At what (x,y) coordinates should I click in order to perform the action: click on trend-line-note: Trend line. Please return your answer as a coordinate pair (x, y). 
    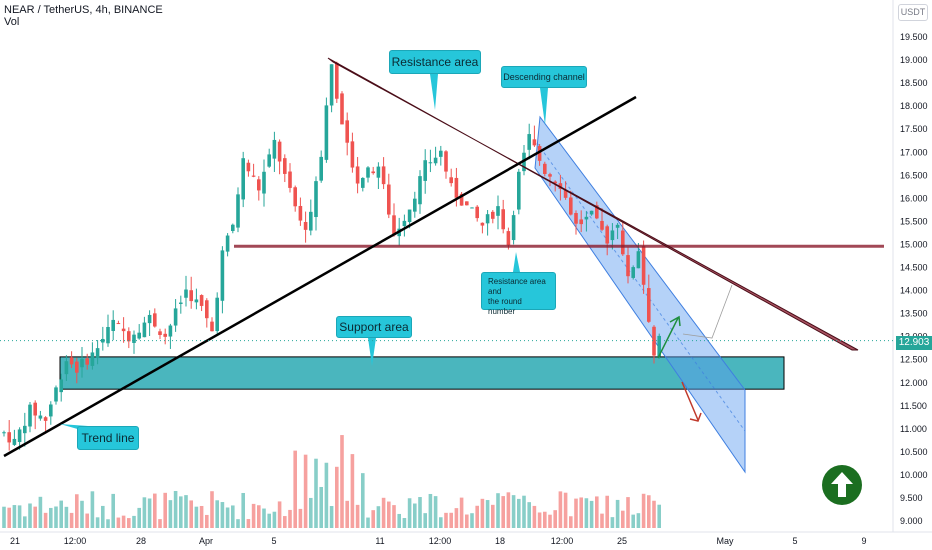
    Looking at the image, I should click on (108, 438).